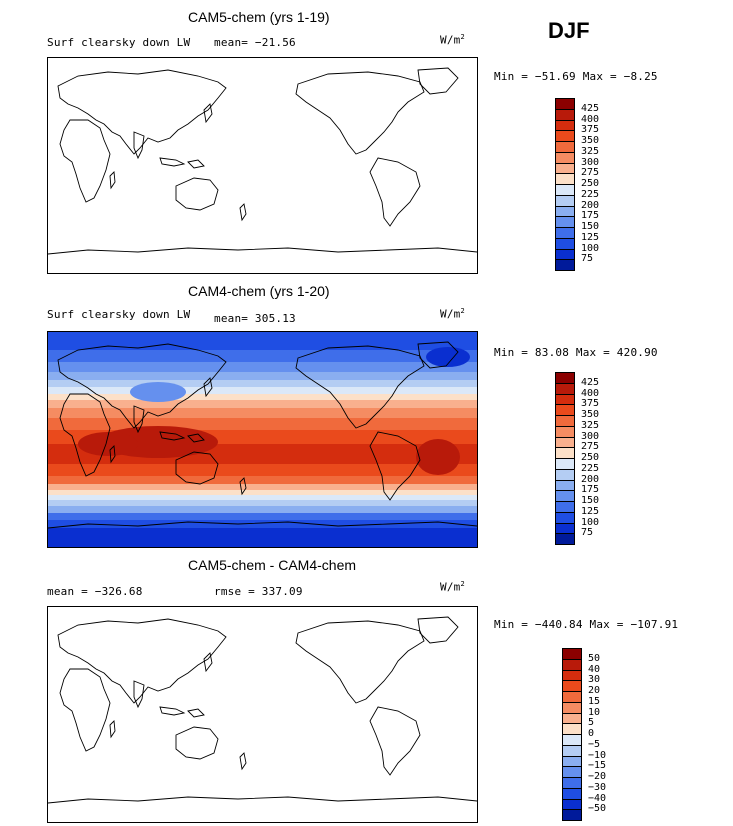 This screenshot has width=733, height=826. I want to click on cold-patch, so click(448, 357).